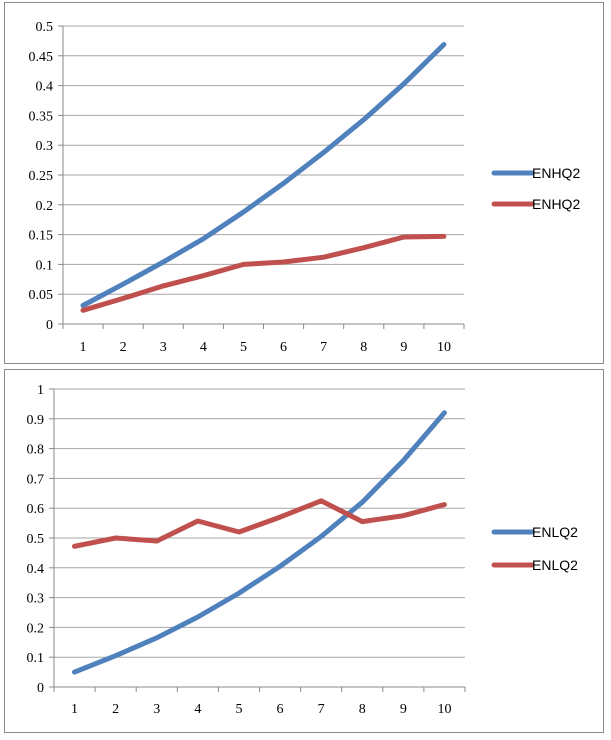 The image size is (611, 740). Describe the element at coordinates (41, 57) in the screenshot. I see `y-tick-label: 0.45` at that location.